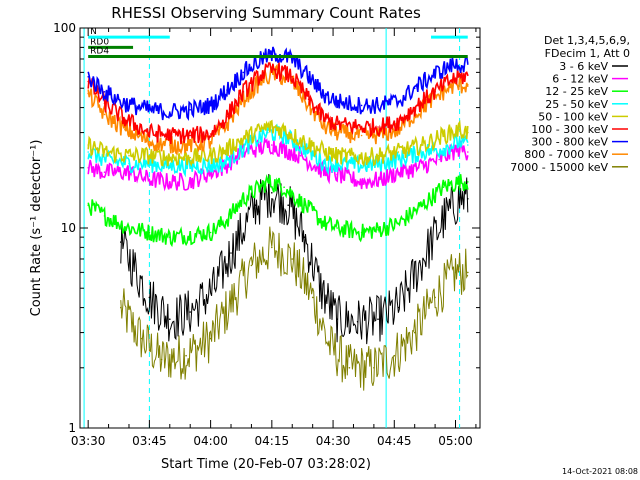 The height and width of the screenshot is (480, 640). What do you see at coordinates (333, 441) in the screenshot?
I see `x-tick-label-4: 04:30` at bounding box center [333, 441].